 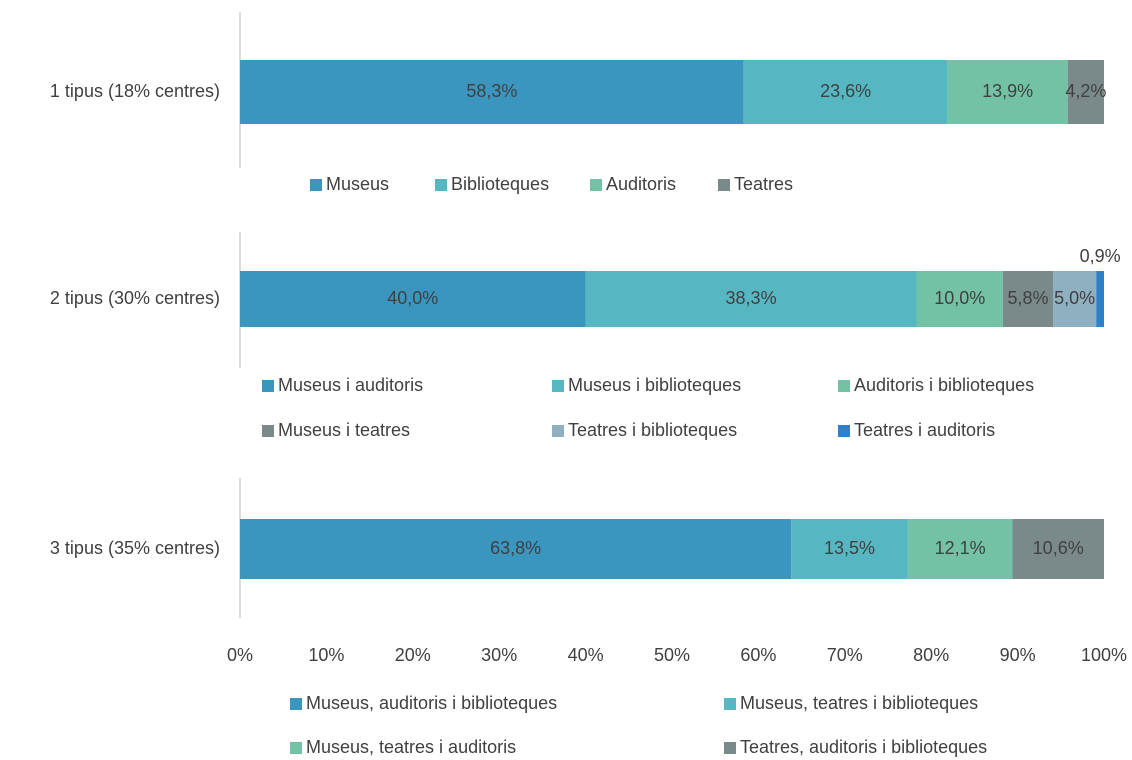 What do you see at coordinates (1100, 256) in the screenshot?
I see `value-label: 0,9%` at bounding box center [1100, 256].